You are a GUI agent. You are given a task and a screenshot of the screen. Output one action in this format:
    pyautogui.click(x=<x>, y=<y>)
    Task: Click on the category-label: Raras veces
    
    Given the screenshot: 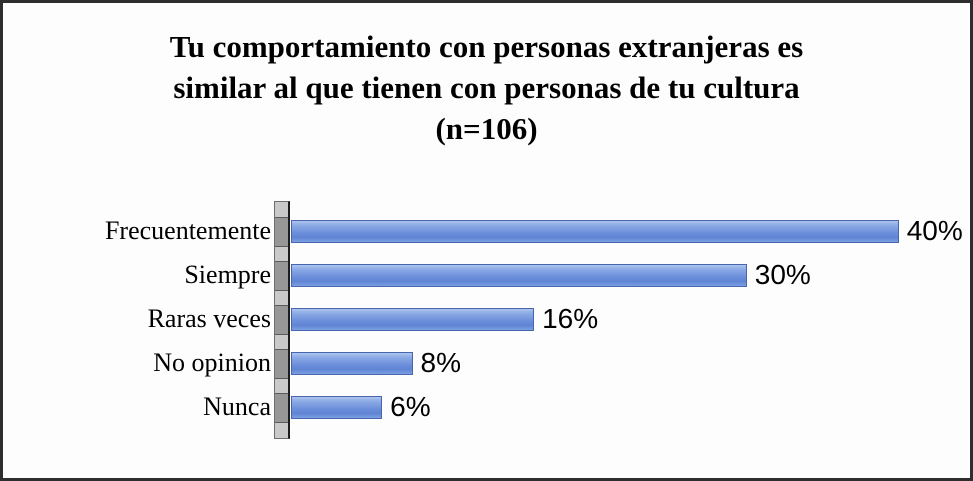 What is the action you would take?
    pyautogui.click(x=209, y=318)
    